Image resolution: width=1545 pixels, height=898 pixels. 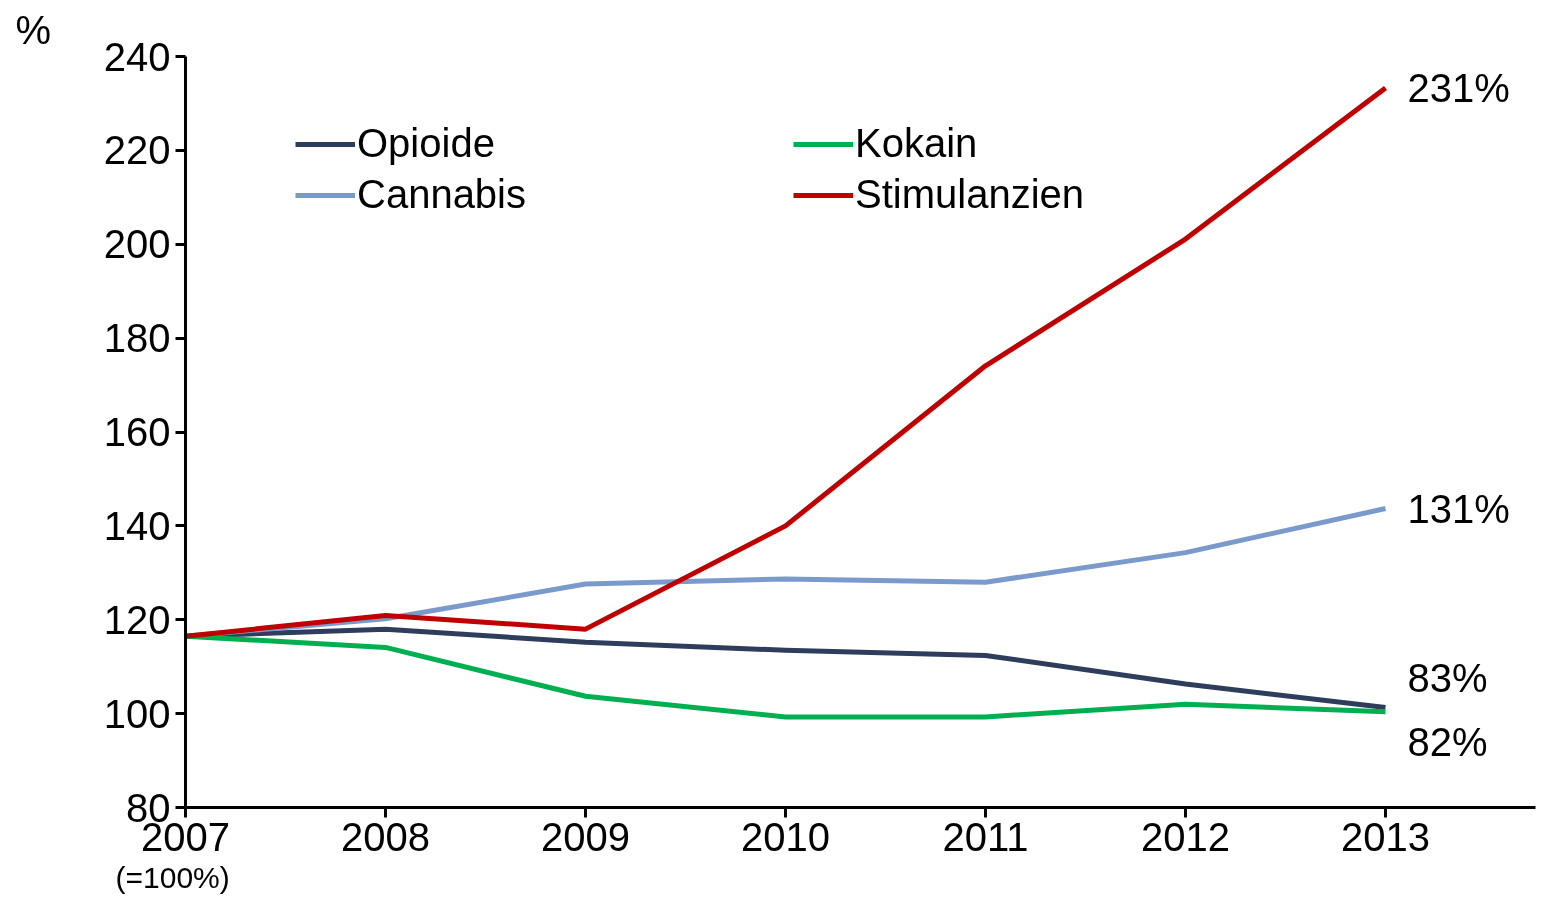 I want to click on y-tick-label: 120, so click(x=137, y=619).